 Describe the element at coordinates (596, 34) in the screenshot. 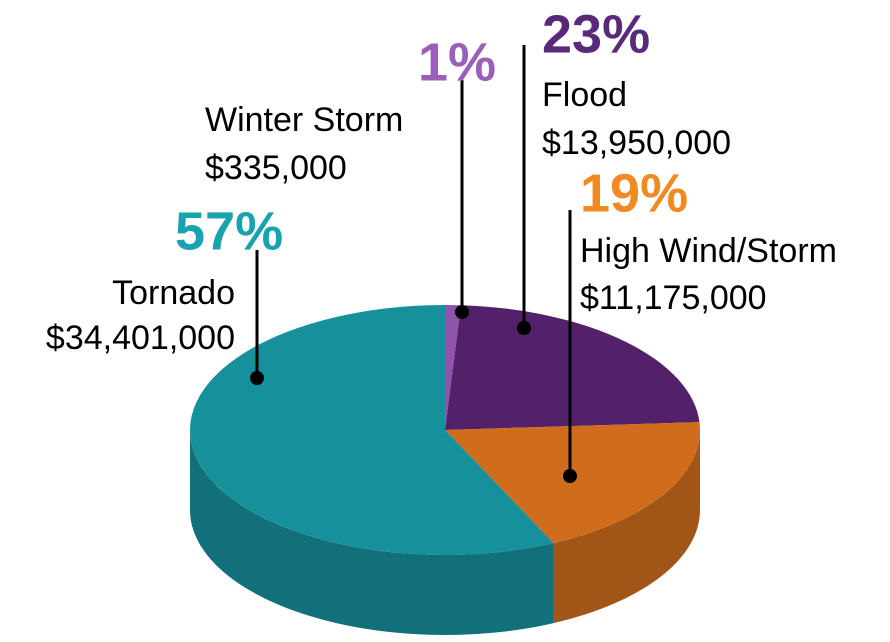

I see `value-label: 23%` at that location.